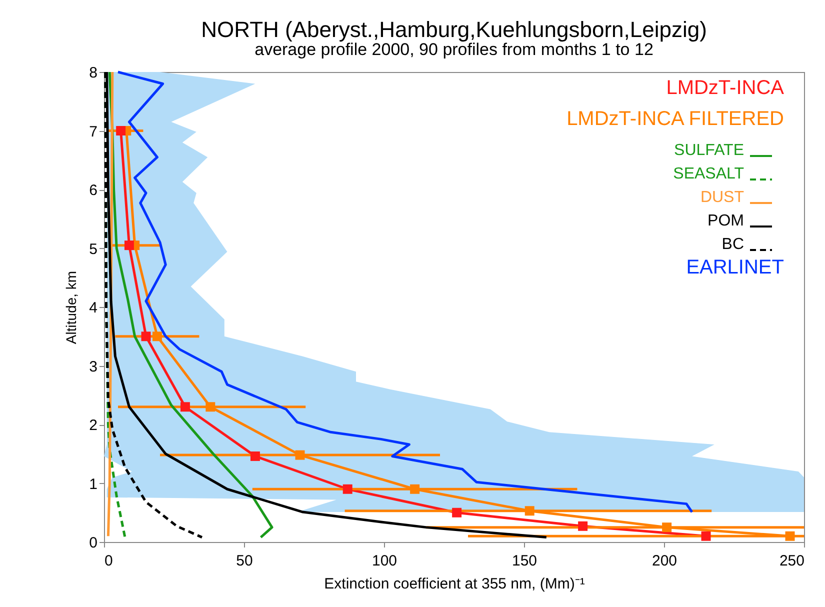 This screenshot has width=825, height=607. Describe the element at coordinates (93, 308) in the screenshot. I see `y-tick-label: 4` at that location.